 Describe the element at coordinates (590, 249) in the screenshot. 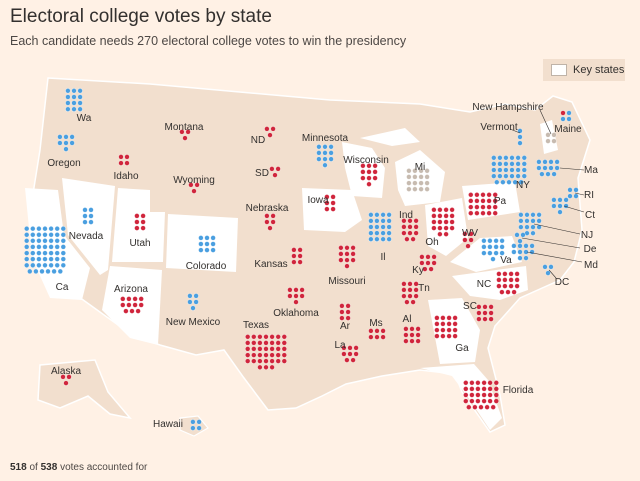

I see `state-label-de: De` at that location.